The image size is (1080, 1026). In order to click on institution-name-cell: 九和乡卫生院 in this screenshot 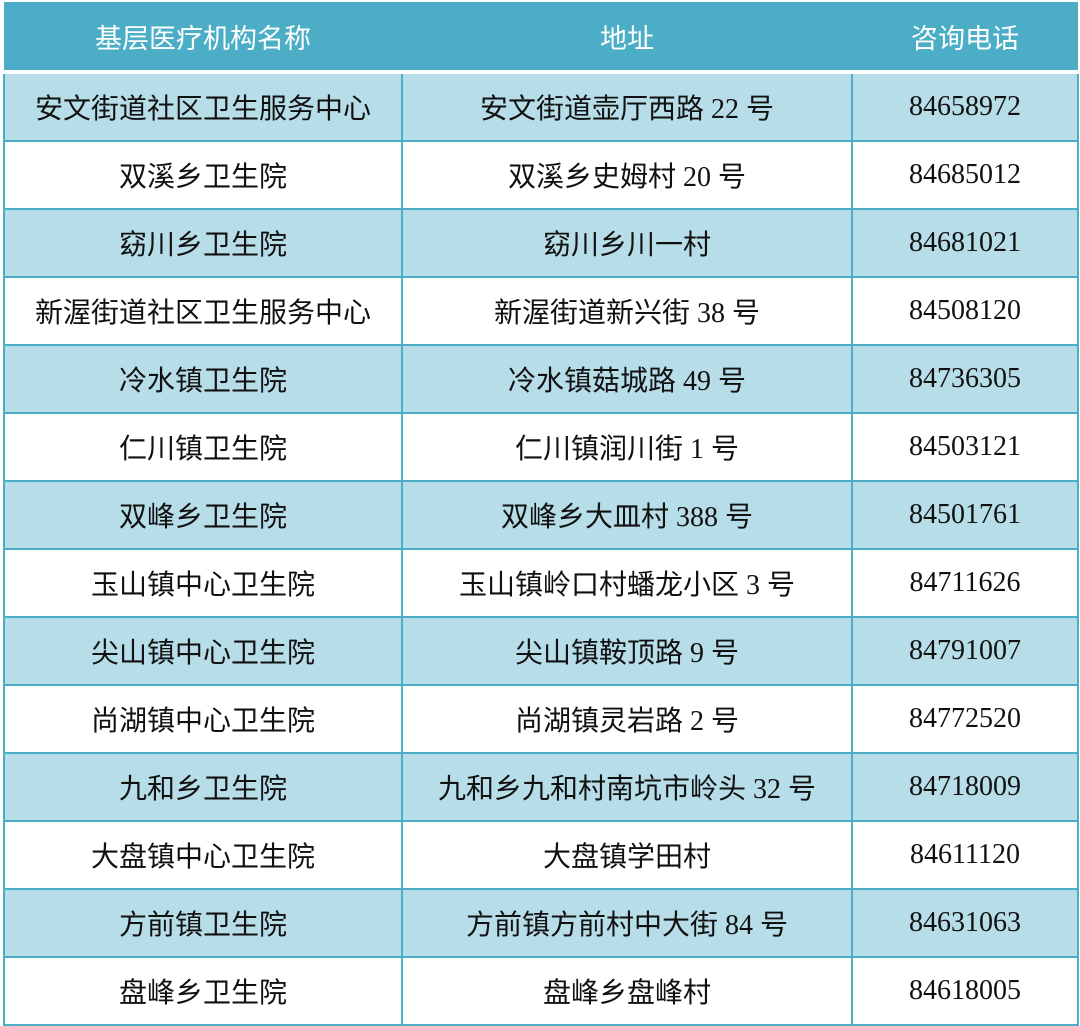, I will do `click(203, 787)`.